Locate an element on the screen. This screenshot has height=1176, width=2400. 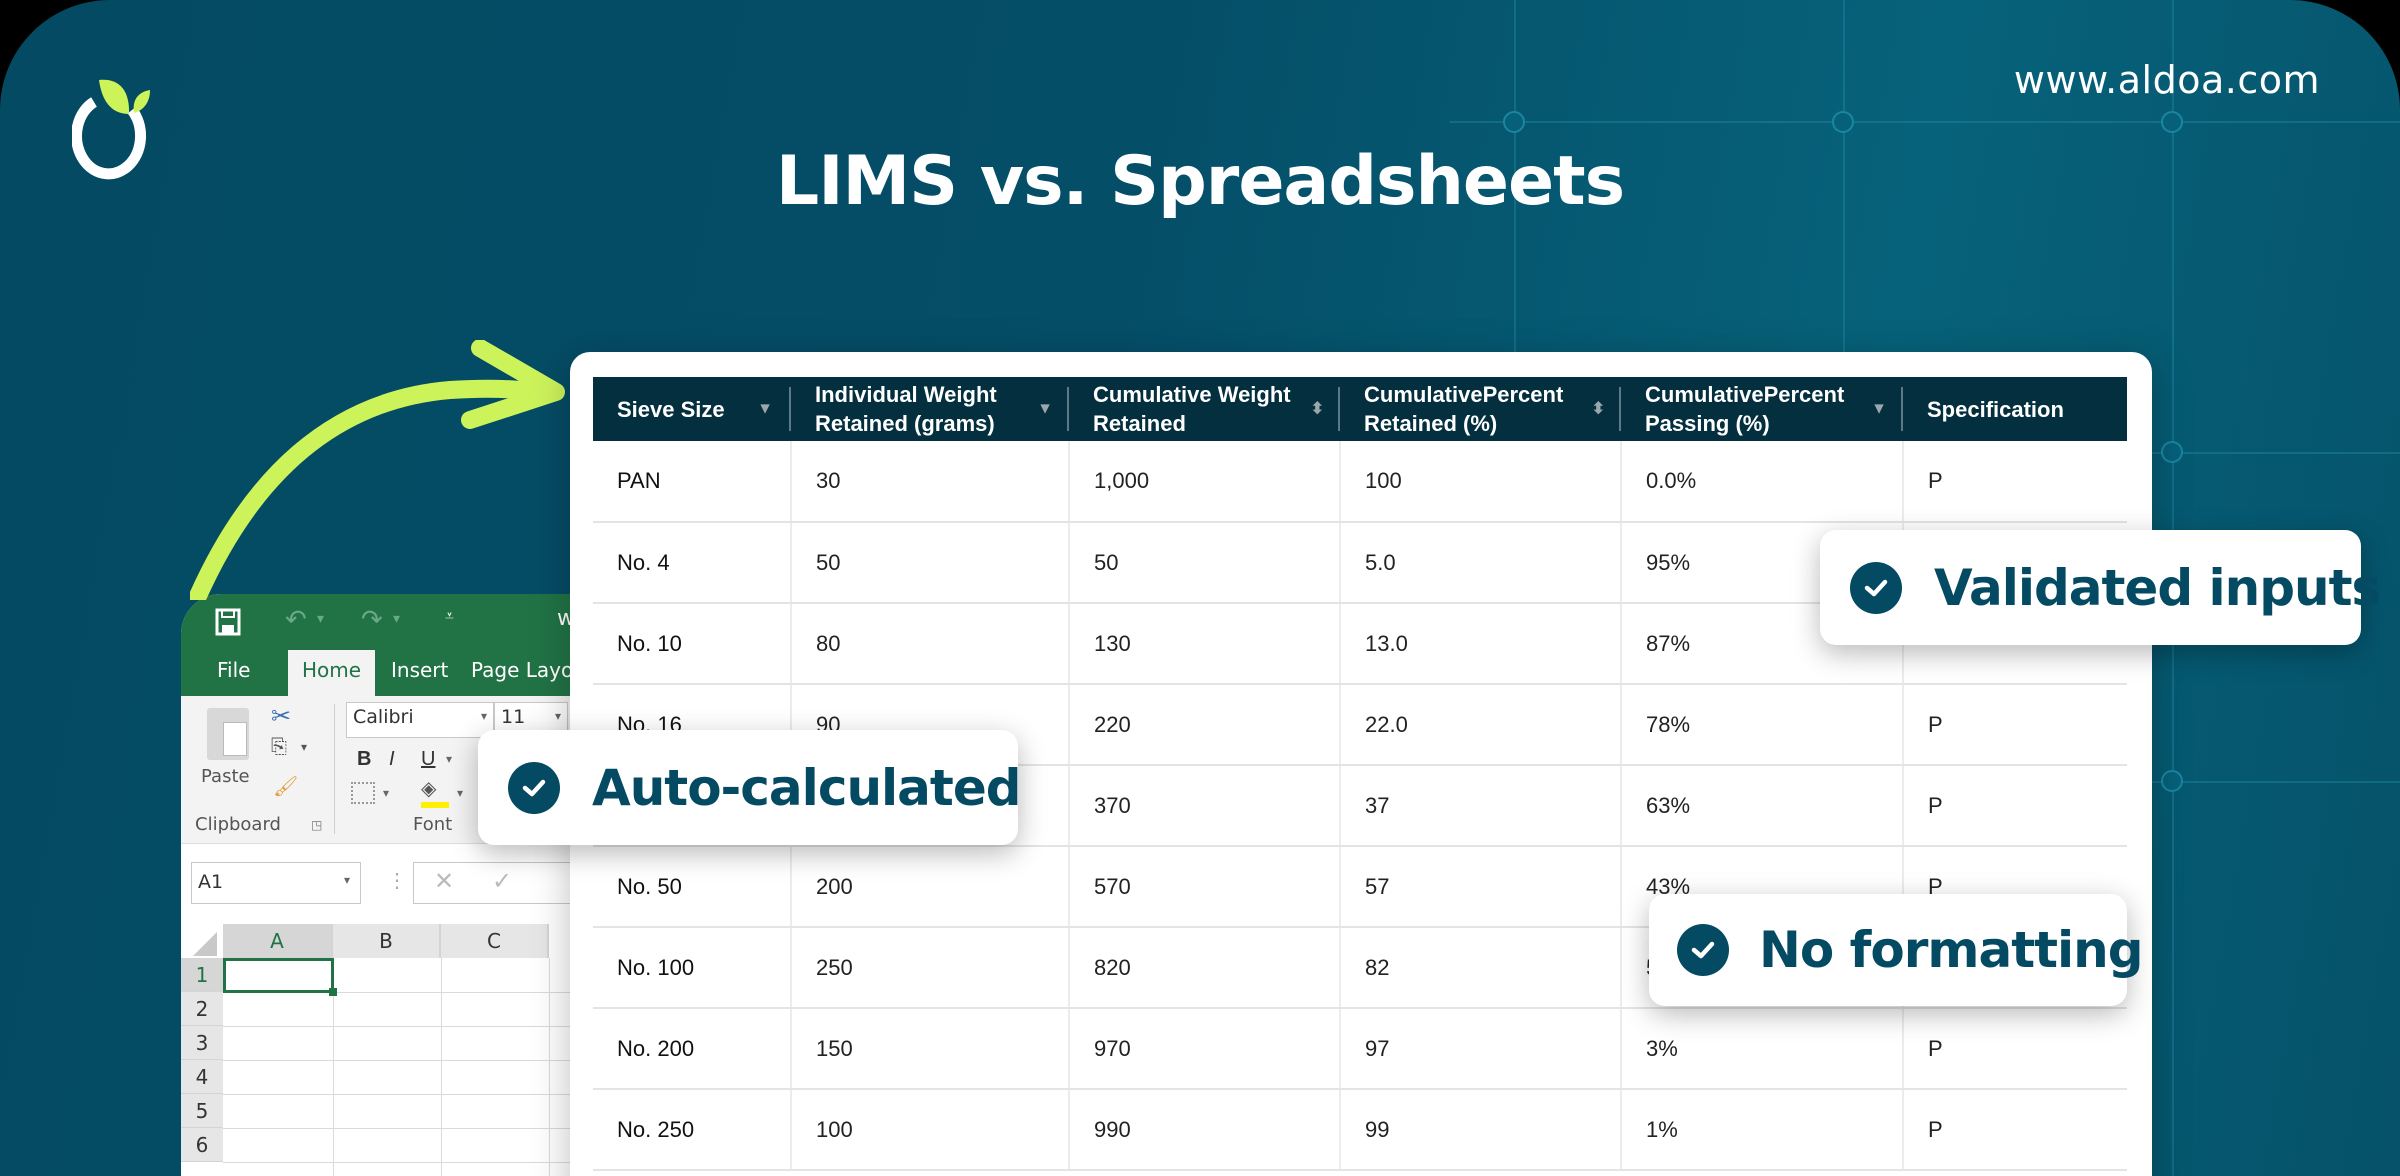
spreadsheet-grid: A B C 1 2 3 4 5 6 is located at coordinates (391, 1050).